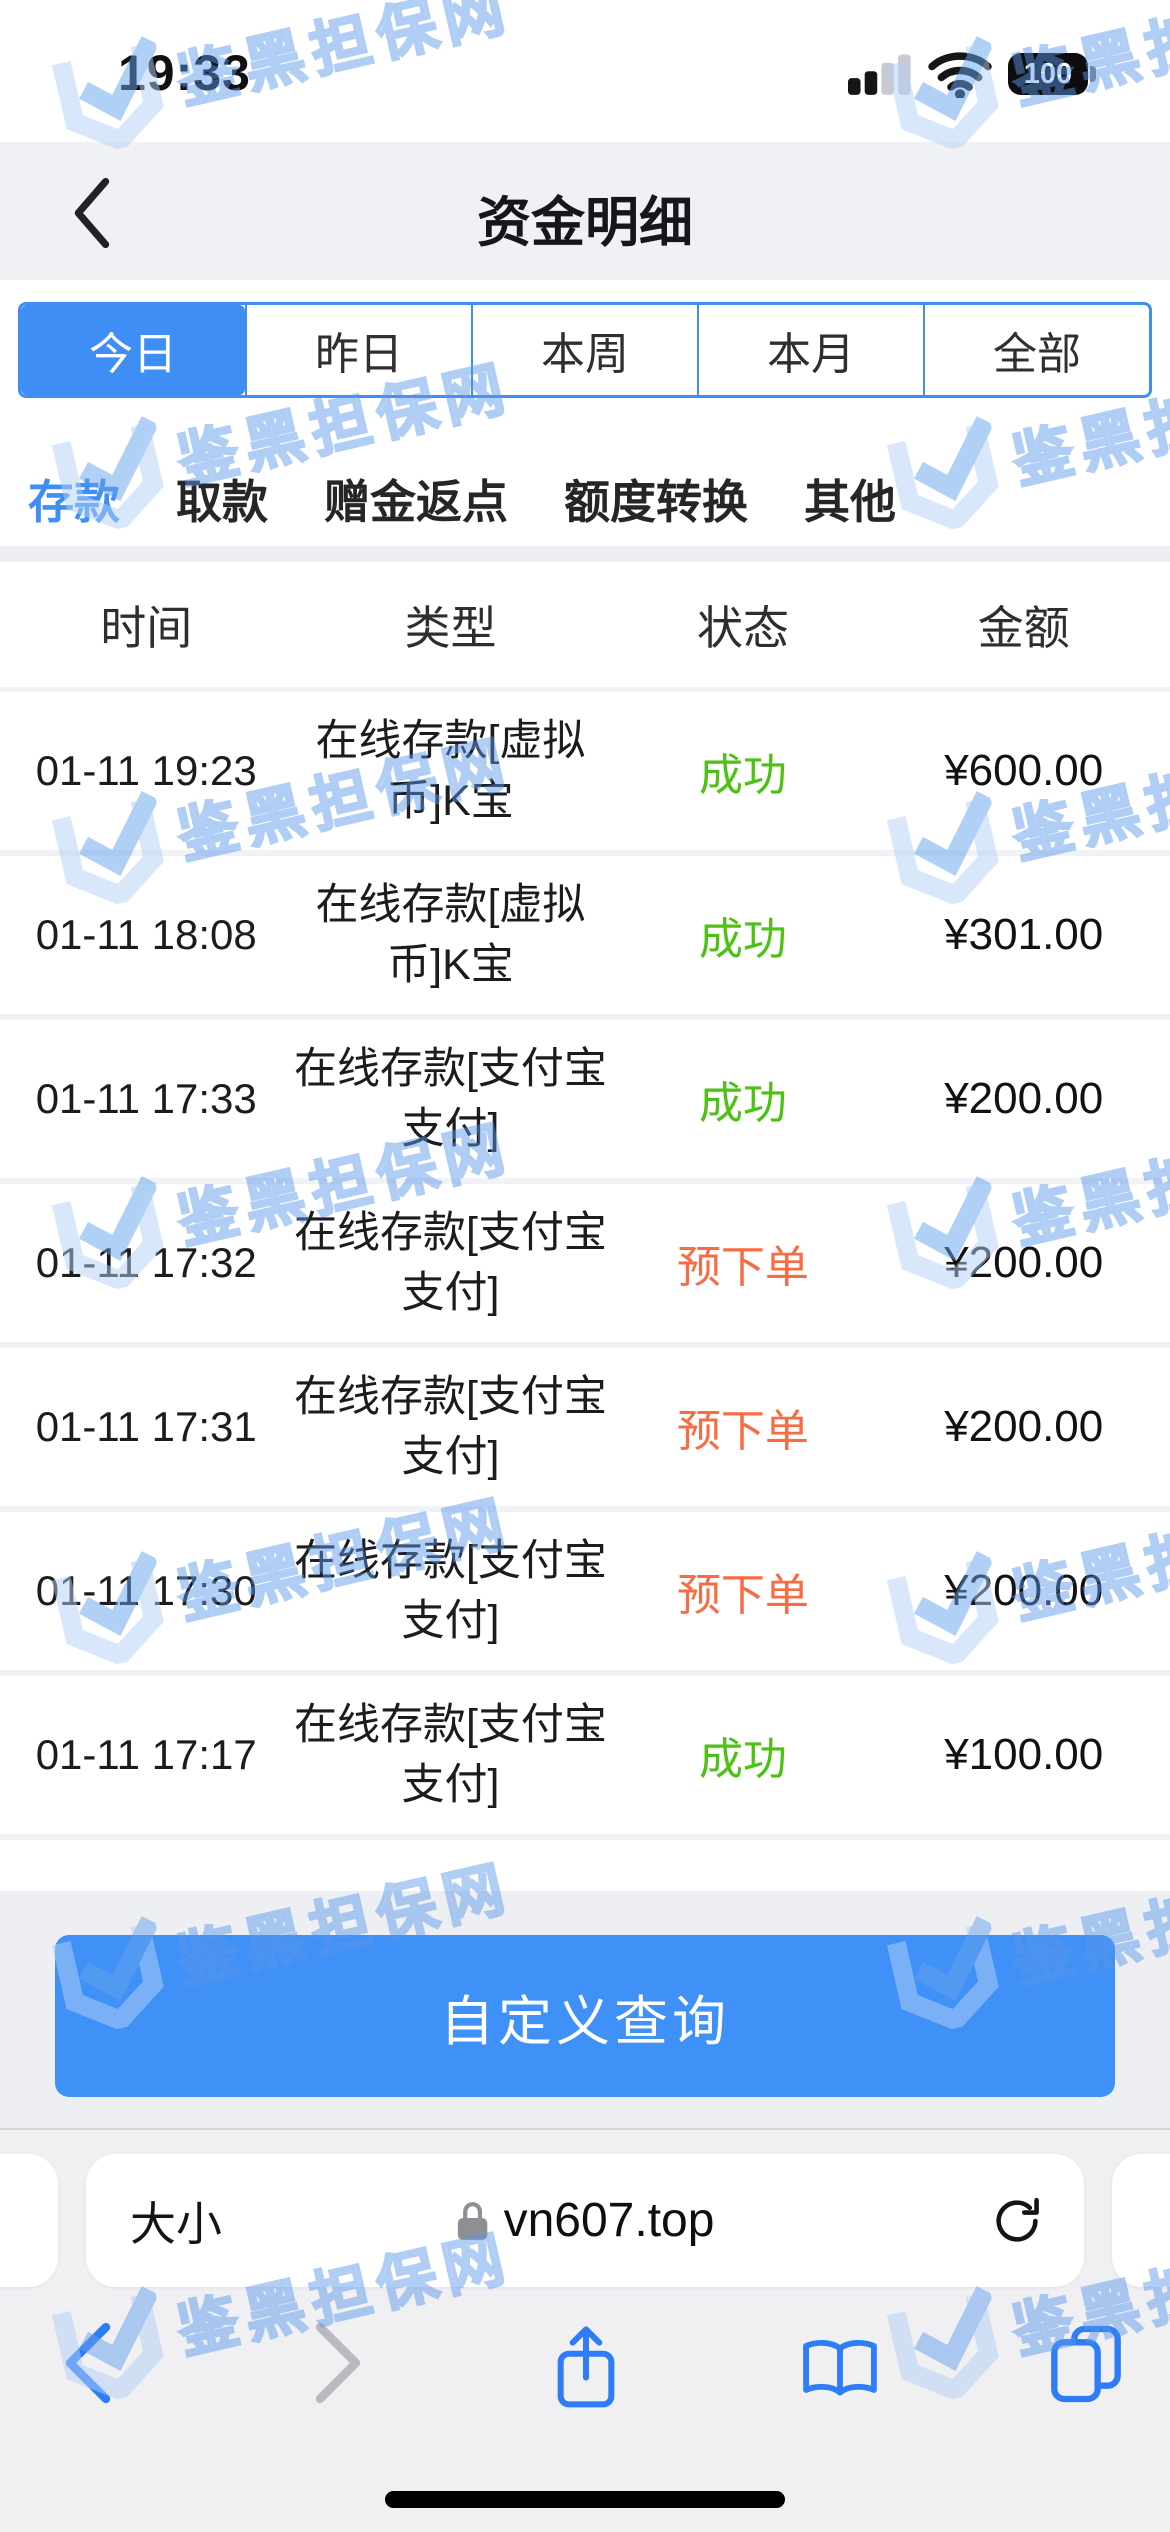  I want to click on cell-amount: ¥301.00, so click(1024, 934).